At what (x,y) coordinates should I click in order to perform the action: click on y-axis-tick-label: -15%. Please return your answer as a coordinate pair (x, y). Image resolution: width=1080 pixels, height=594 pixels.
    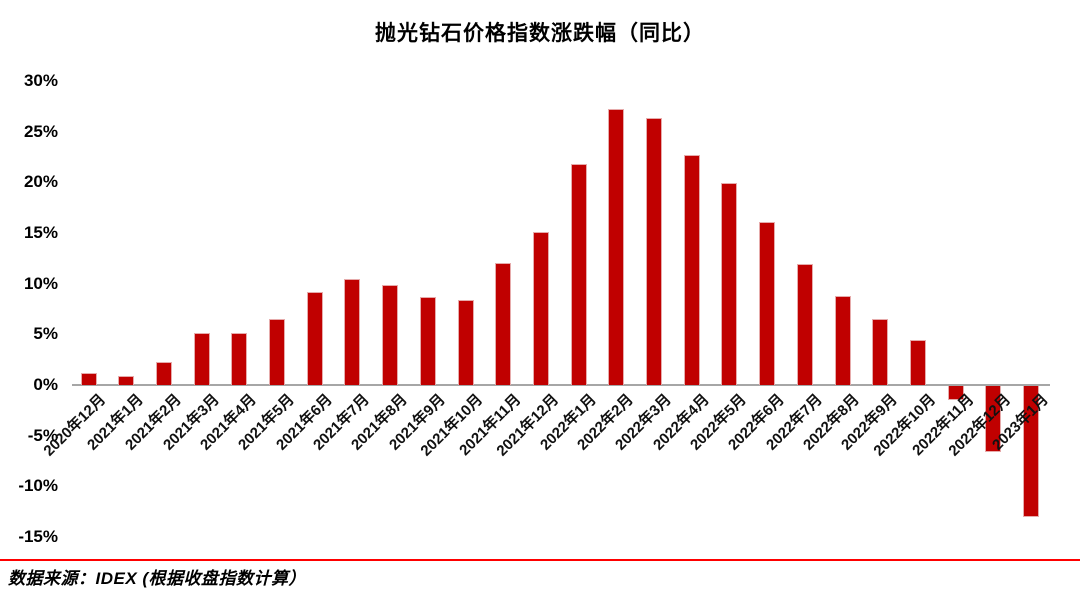
    Looking at the image, I should click on (38, 536).